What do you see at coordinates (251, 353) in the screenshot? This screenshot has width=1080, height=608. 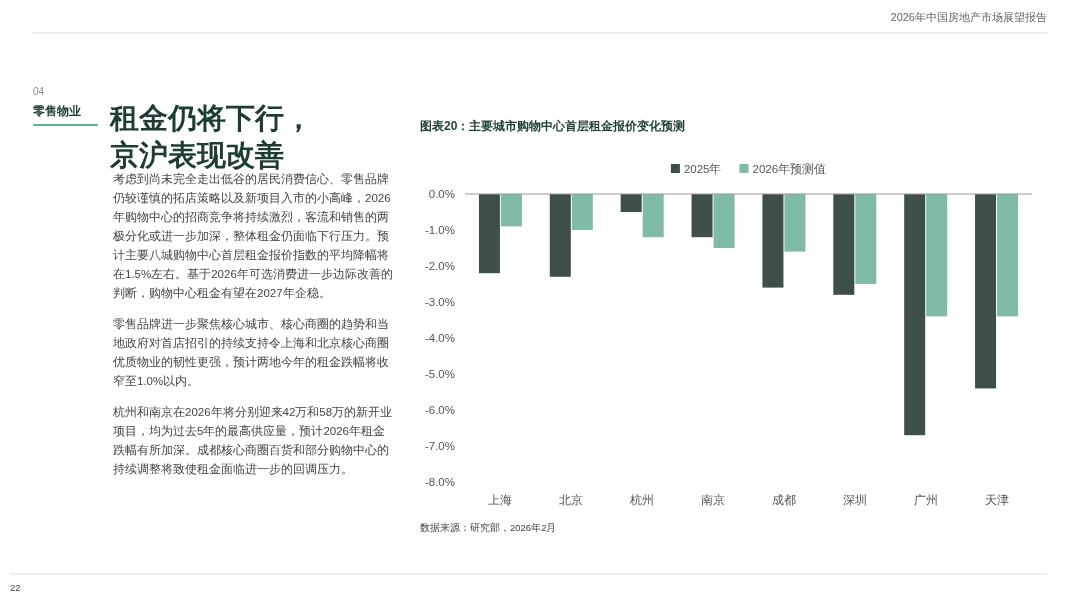 I see `text: 零售品牌进一步聚焦核心城市、核心商圈的趋势和当地政府对首店招引的持续支持令上海和北京核心商圈优质物业的韧性更强，预计两地今年的租金跌幅将收窄至1.0%以内。` at bounding box center [251, 353].